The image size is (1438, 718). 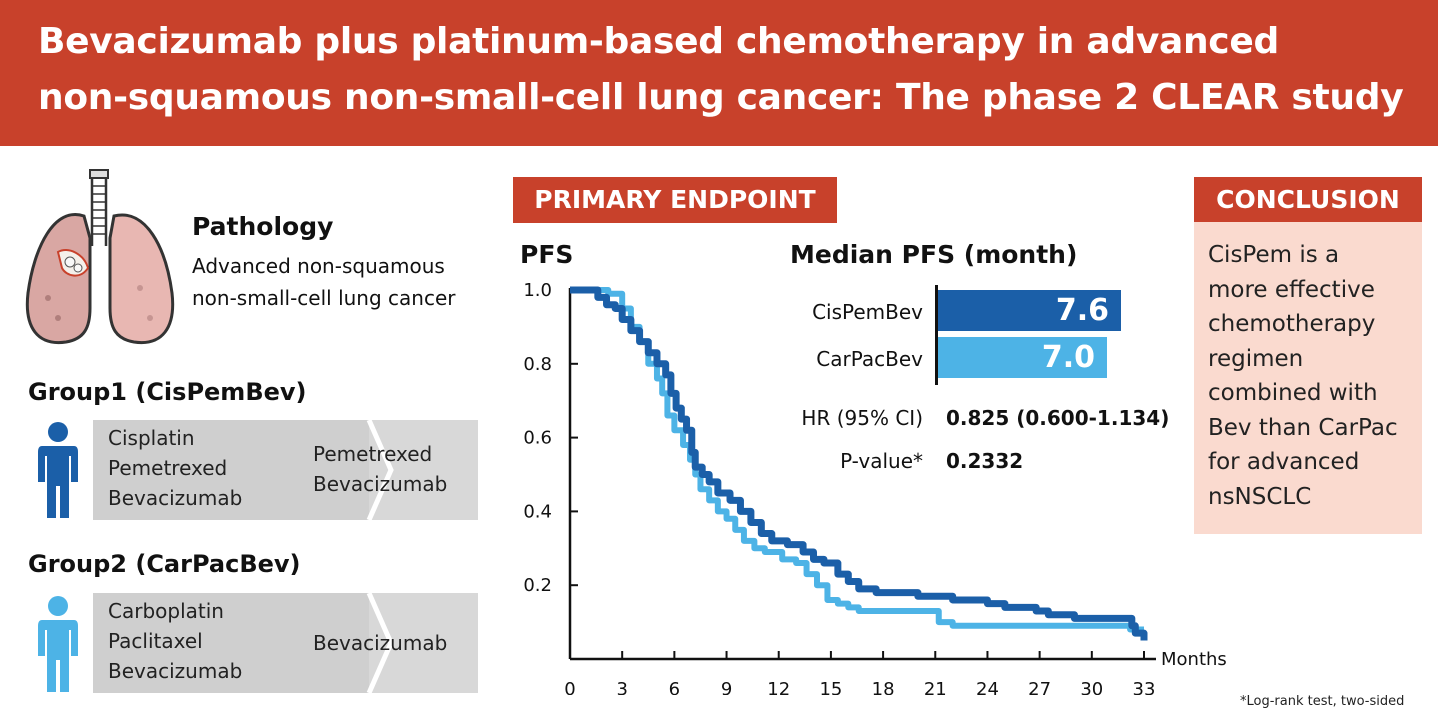 I want to click on group2-maintenance: Bevacizumab, so click(x=380, y=643).